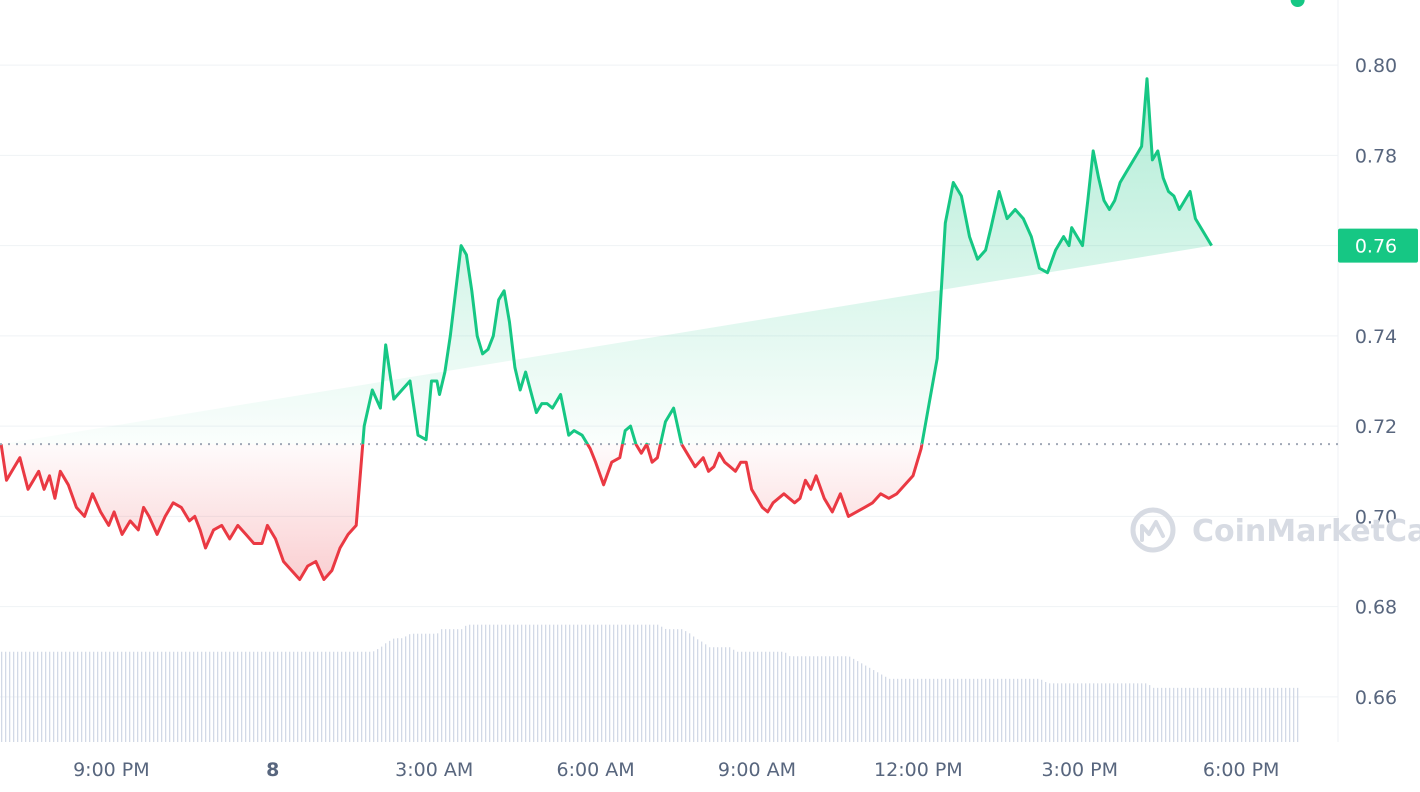 The width and height of the screenshot is (1420, 792). Describe the element at coordinates (1376, 156) in the screenshot. I see `y-tick-label: 0.78` at that location.